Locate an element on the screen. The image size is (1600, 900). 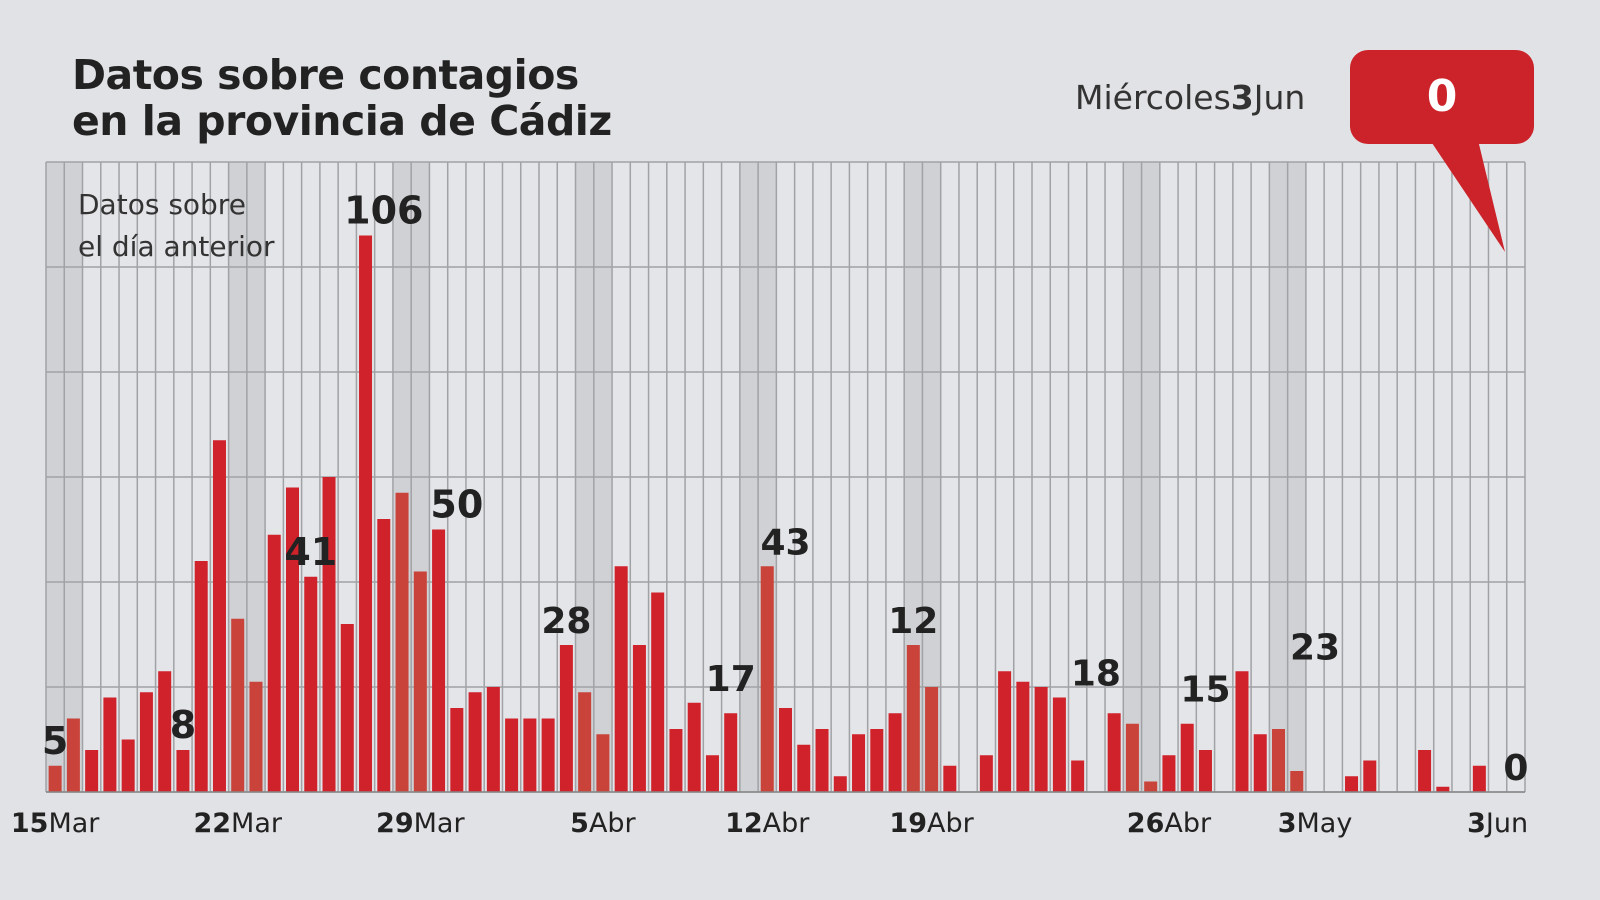
chart-subtitle-line-1: Datos sobre is located at coordinates (162, 204).